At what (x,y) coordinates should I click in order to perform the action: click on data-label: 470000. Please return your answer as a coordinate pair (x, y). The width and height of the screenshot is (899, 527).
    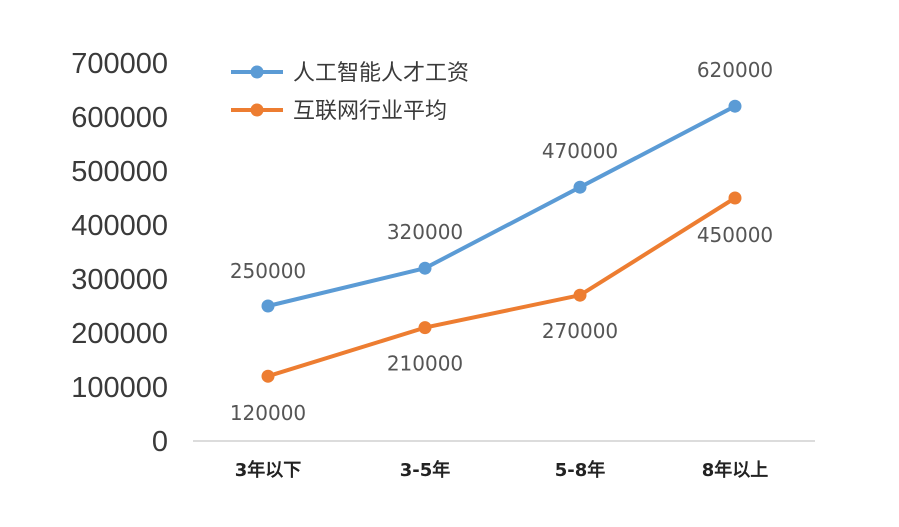
    Looking at the image, I should click on (580, 151).